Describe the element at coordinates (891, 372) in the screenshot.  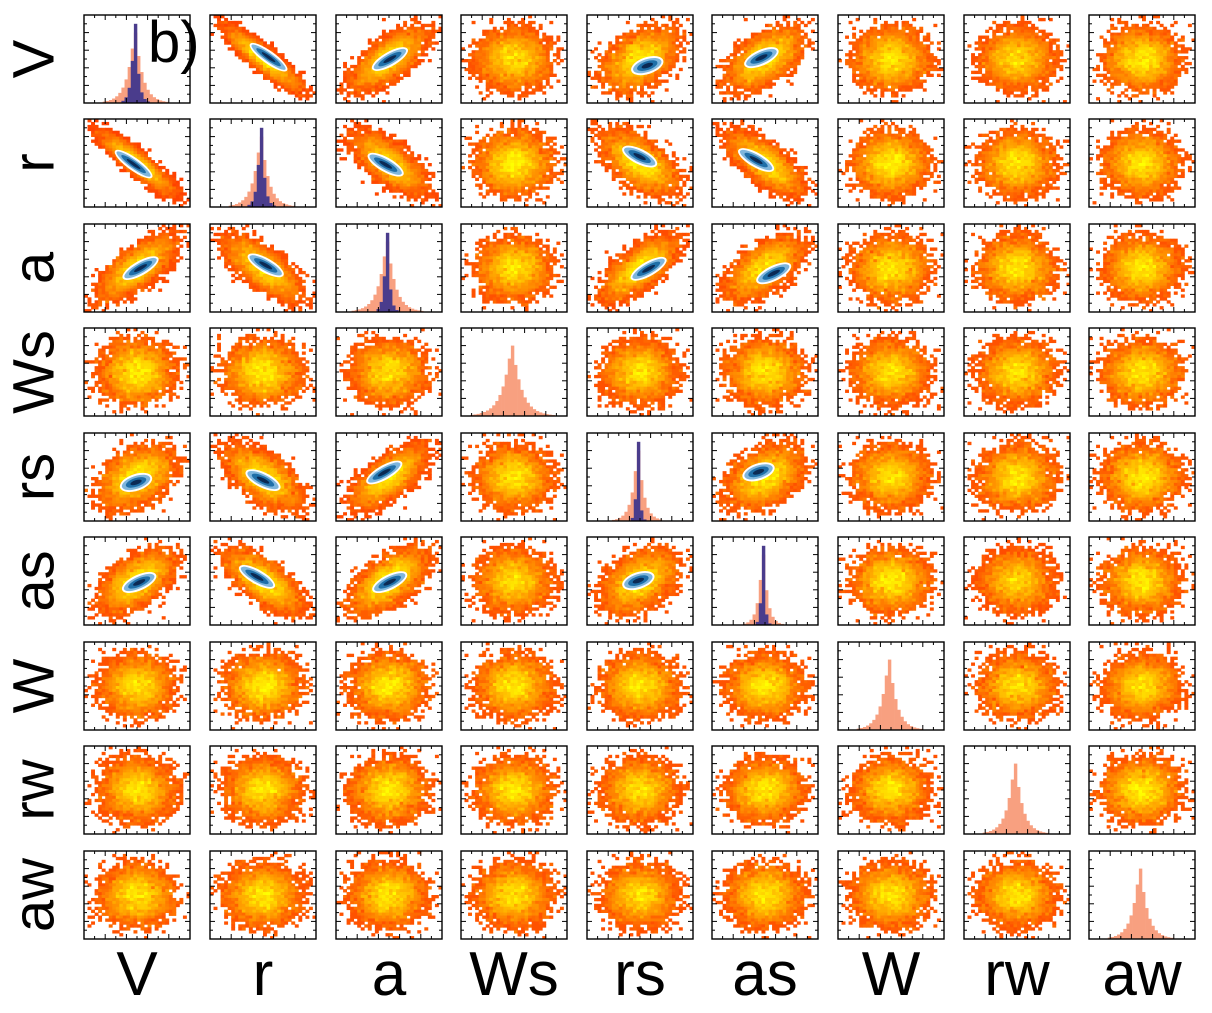
I see `panel-Ws-W` at that location.